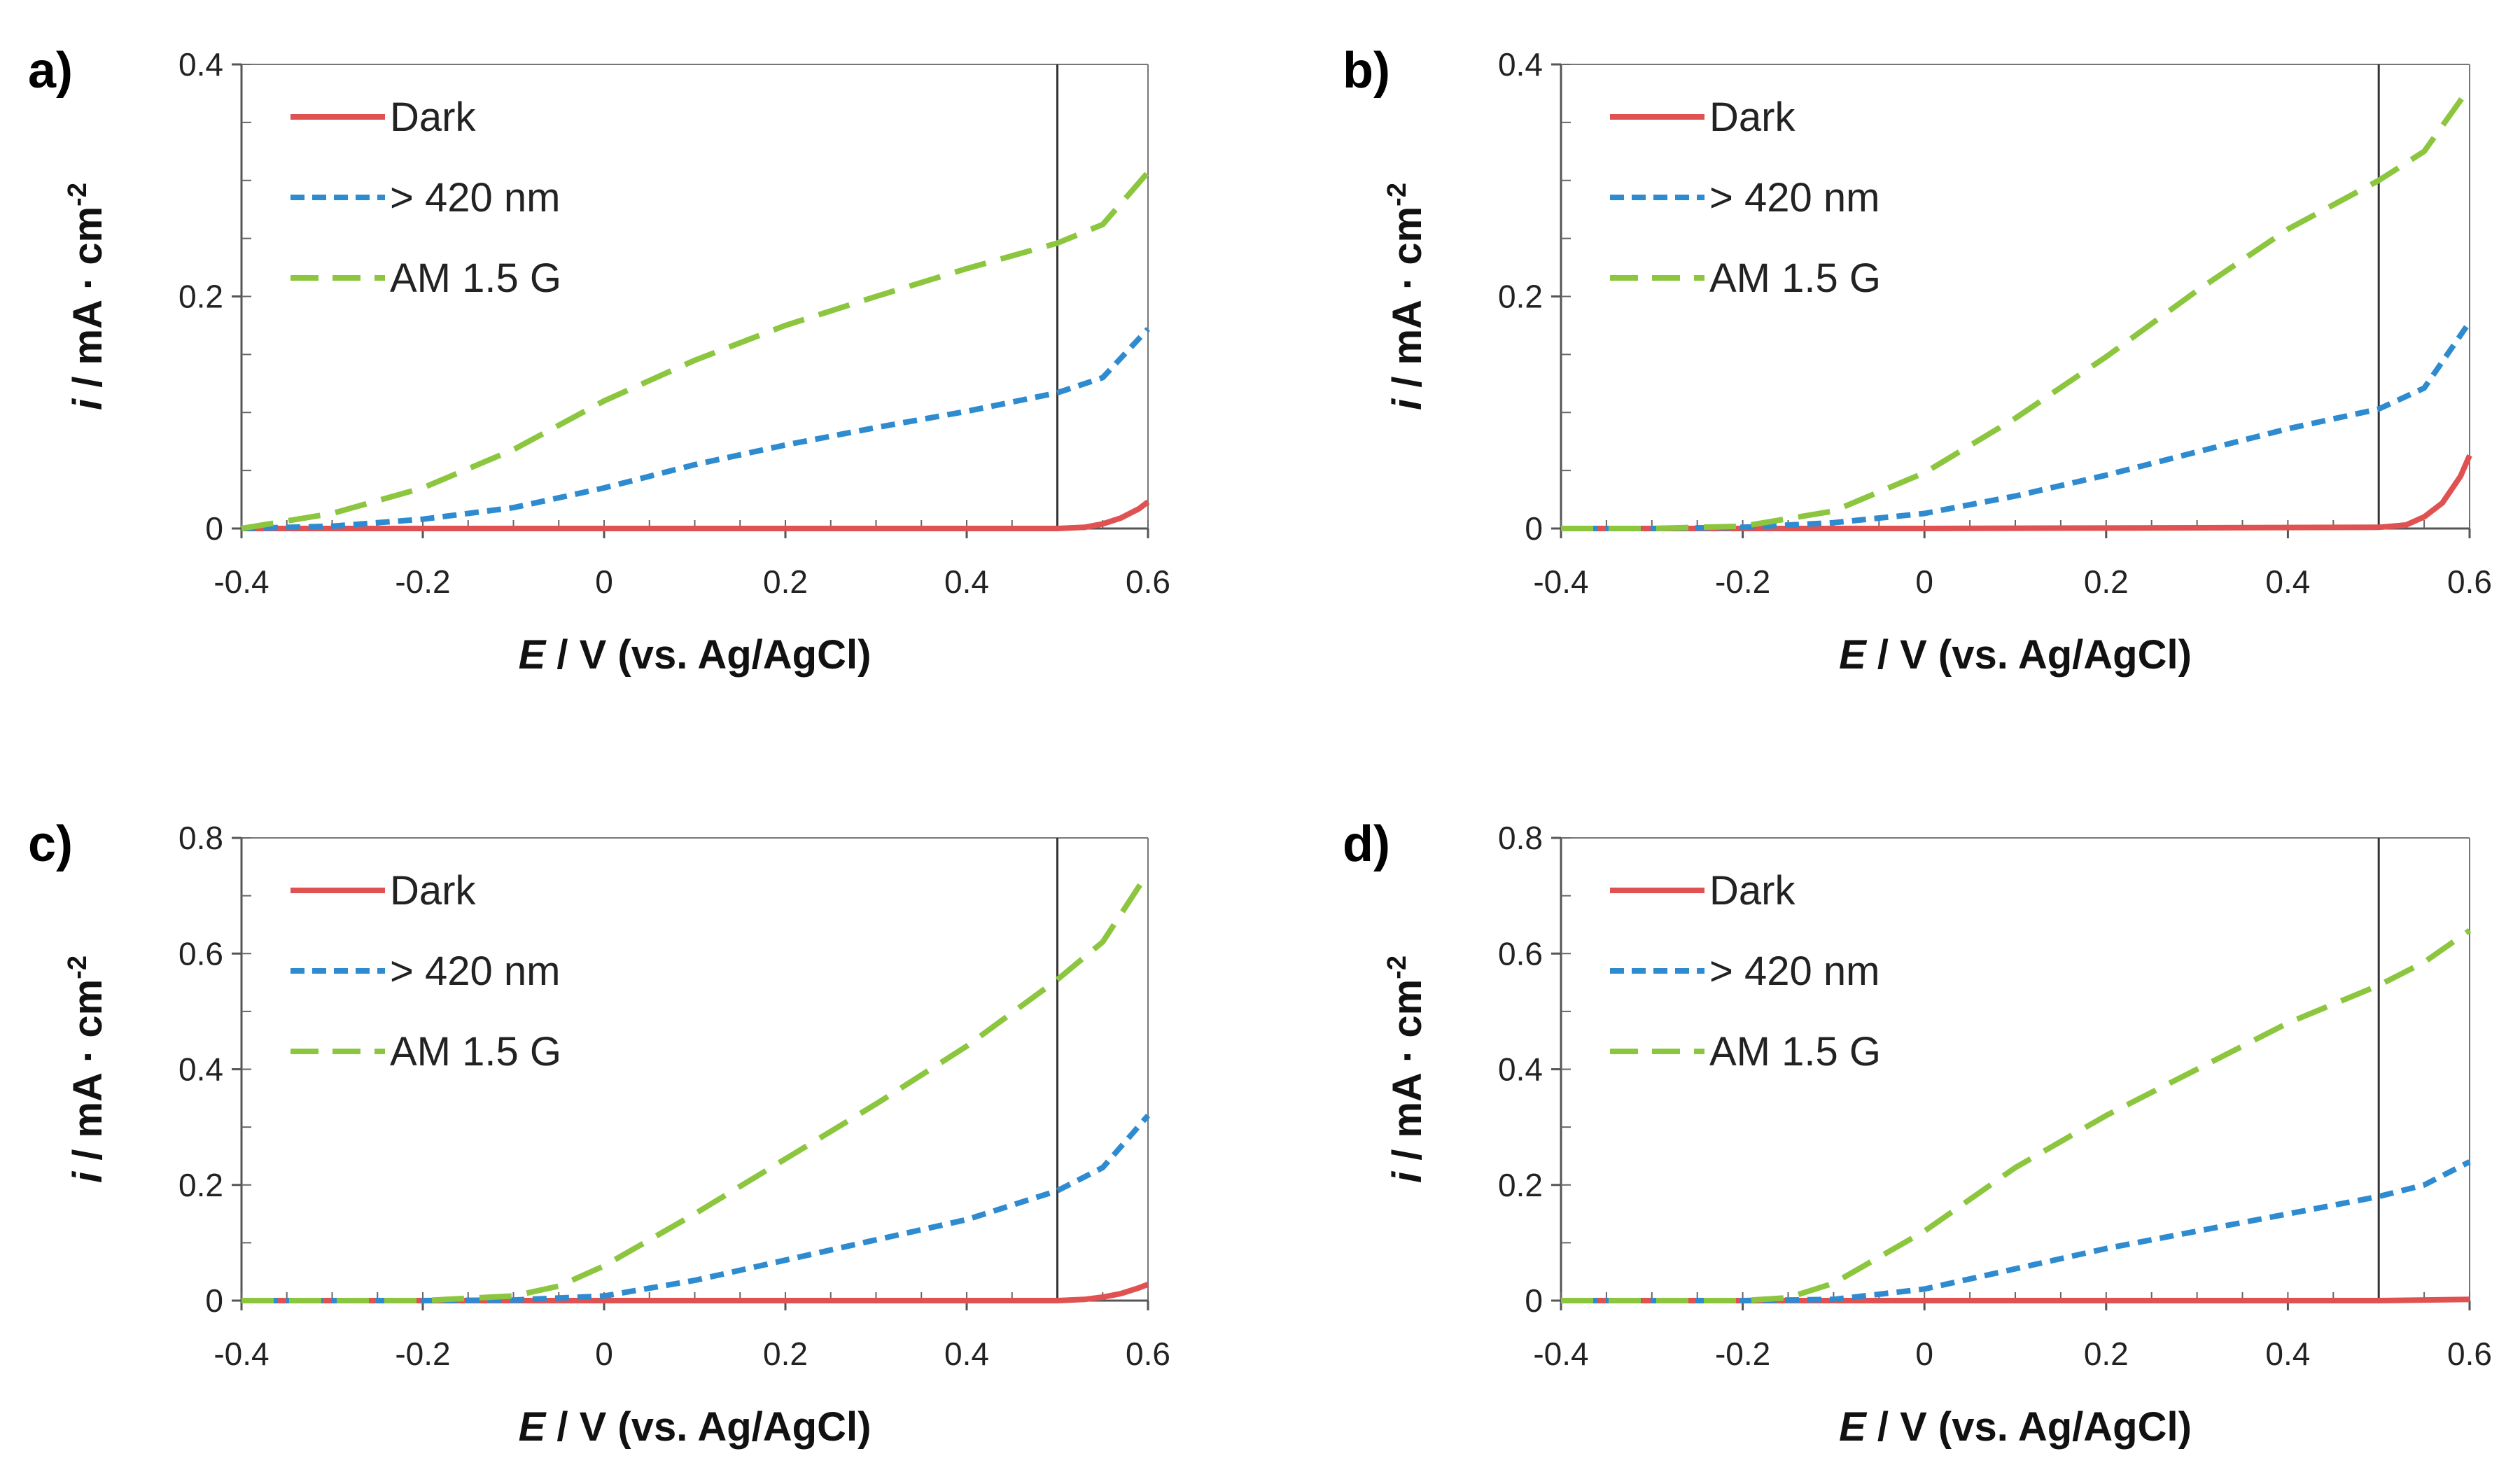 This screenshot has height=1484, width=2520. Describe the element at coordinates (50, 844) in the screenshot. I see `panel-label: c)` at that location.